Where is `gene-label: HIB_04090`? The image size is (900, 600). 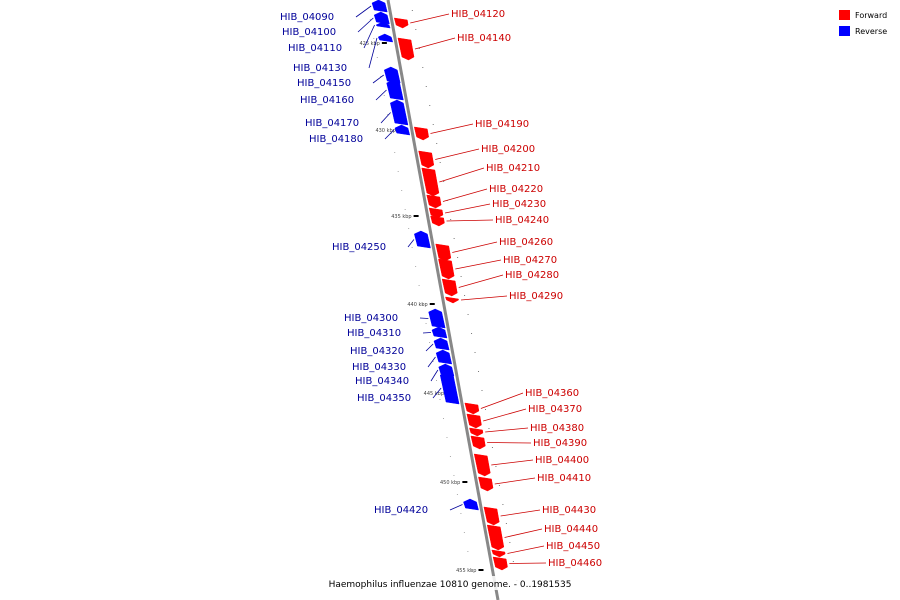 gene-label: HIB_04090 is located at coordinates (307, 17).